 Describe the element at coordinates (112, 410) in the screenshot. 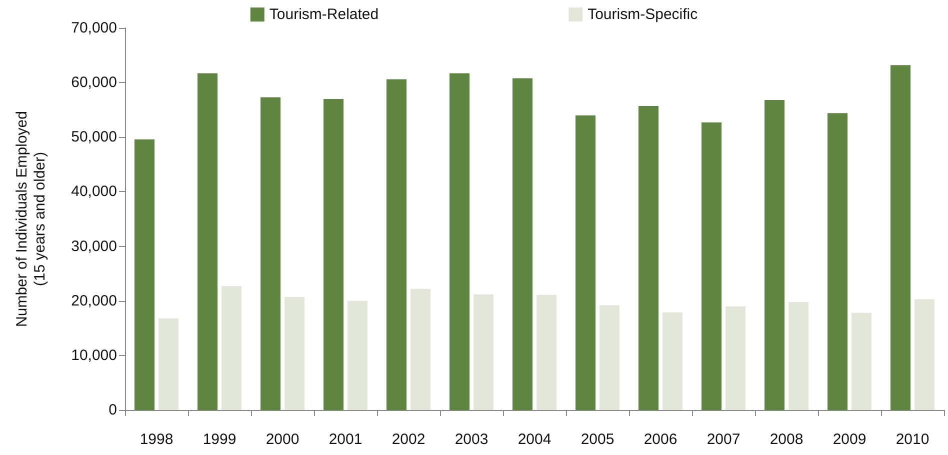

I see `y-tick-label: 0` at that location.